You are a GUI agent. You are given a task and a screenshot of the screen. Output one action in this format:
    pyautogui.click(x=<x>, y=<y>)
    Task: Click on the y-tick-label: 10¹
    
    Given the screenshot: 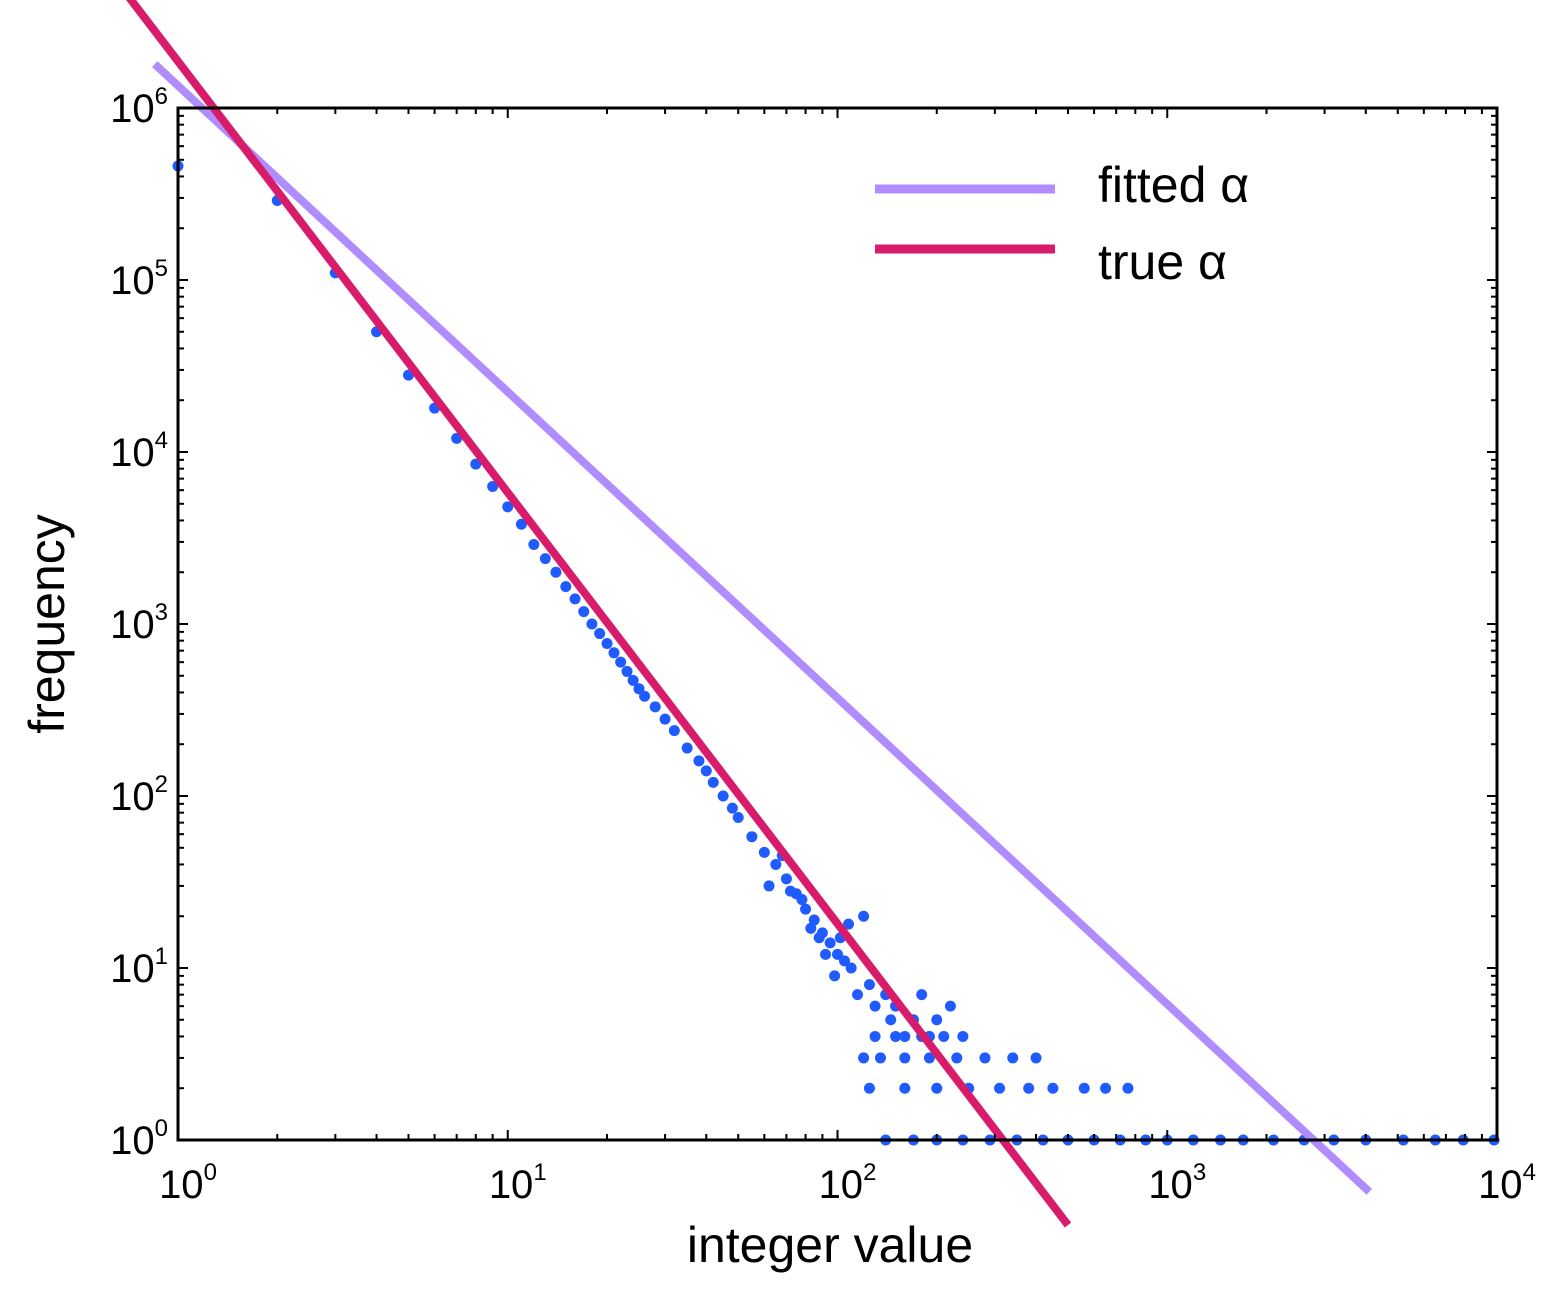 What is the action you would take?
    pyautogui.click(x=139, y=967)
    